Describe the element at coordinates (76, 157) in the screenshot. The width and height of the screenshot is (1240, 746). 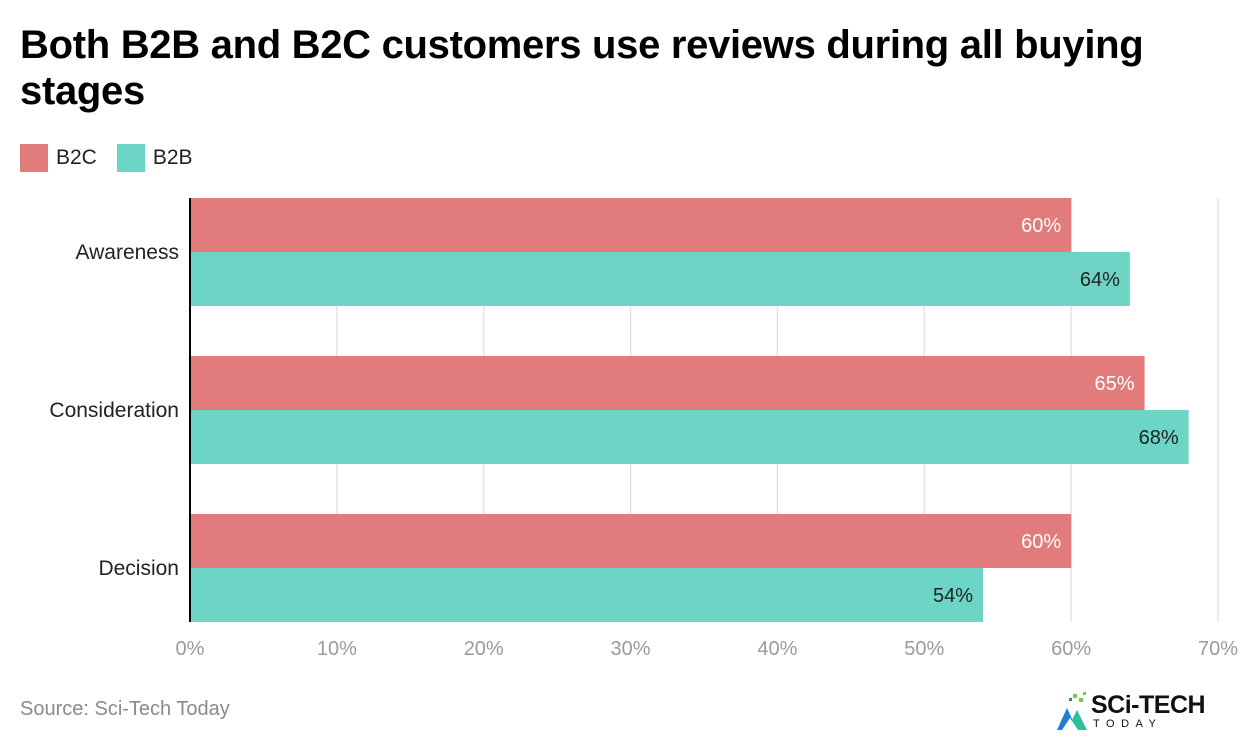
I see `legend-label-b2c: B2C` at that location.